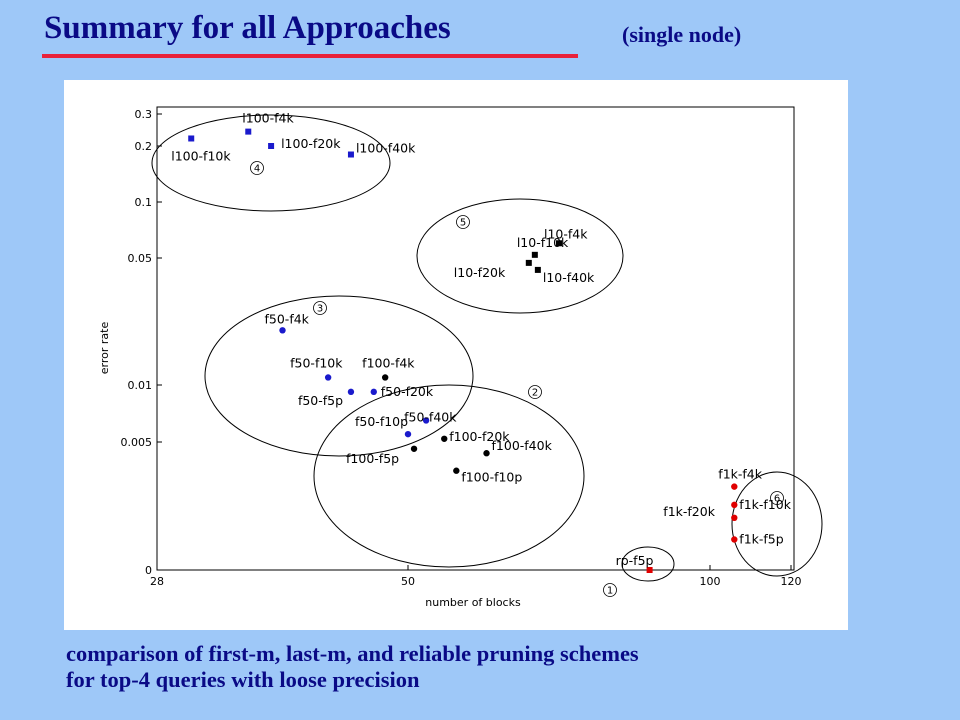 The width and height of the screenshot is (960, 720). Describe the element at coordinates (528, 262) in the screenshot. I see `data-point-l10-f20k` at that location.